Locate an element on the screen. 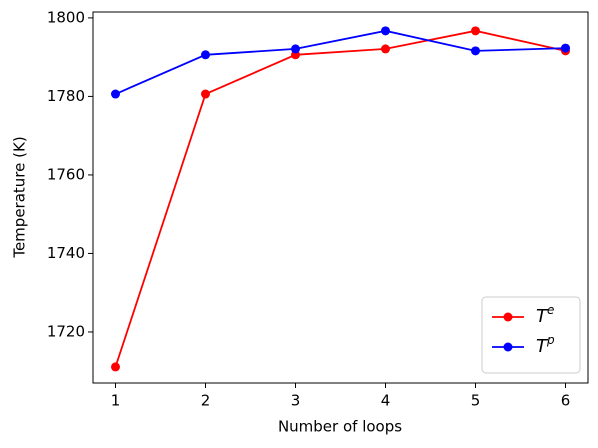  y-tick-label: 1740 is located at coordinates (66, 253).